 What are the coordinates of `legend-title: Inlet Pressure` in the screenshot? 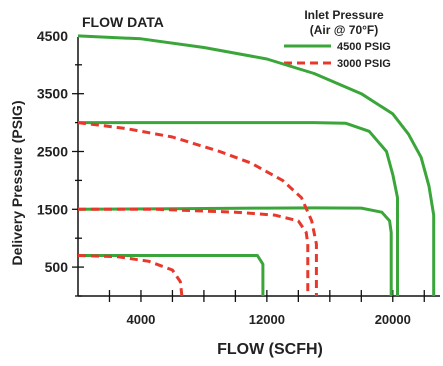 It's located at (344, 15).